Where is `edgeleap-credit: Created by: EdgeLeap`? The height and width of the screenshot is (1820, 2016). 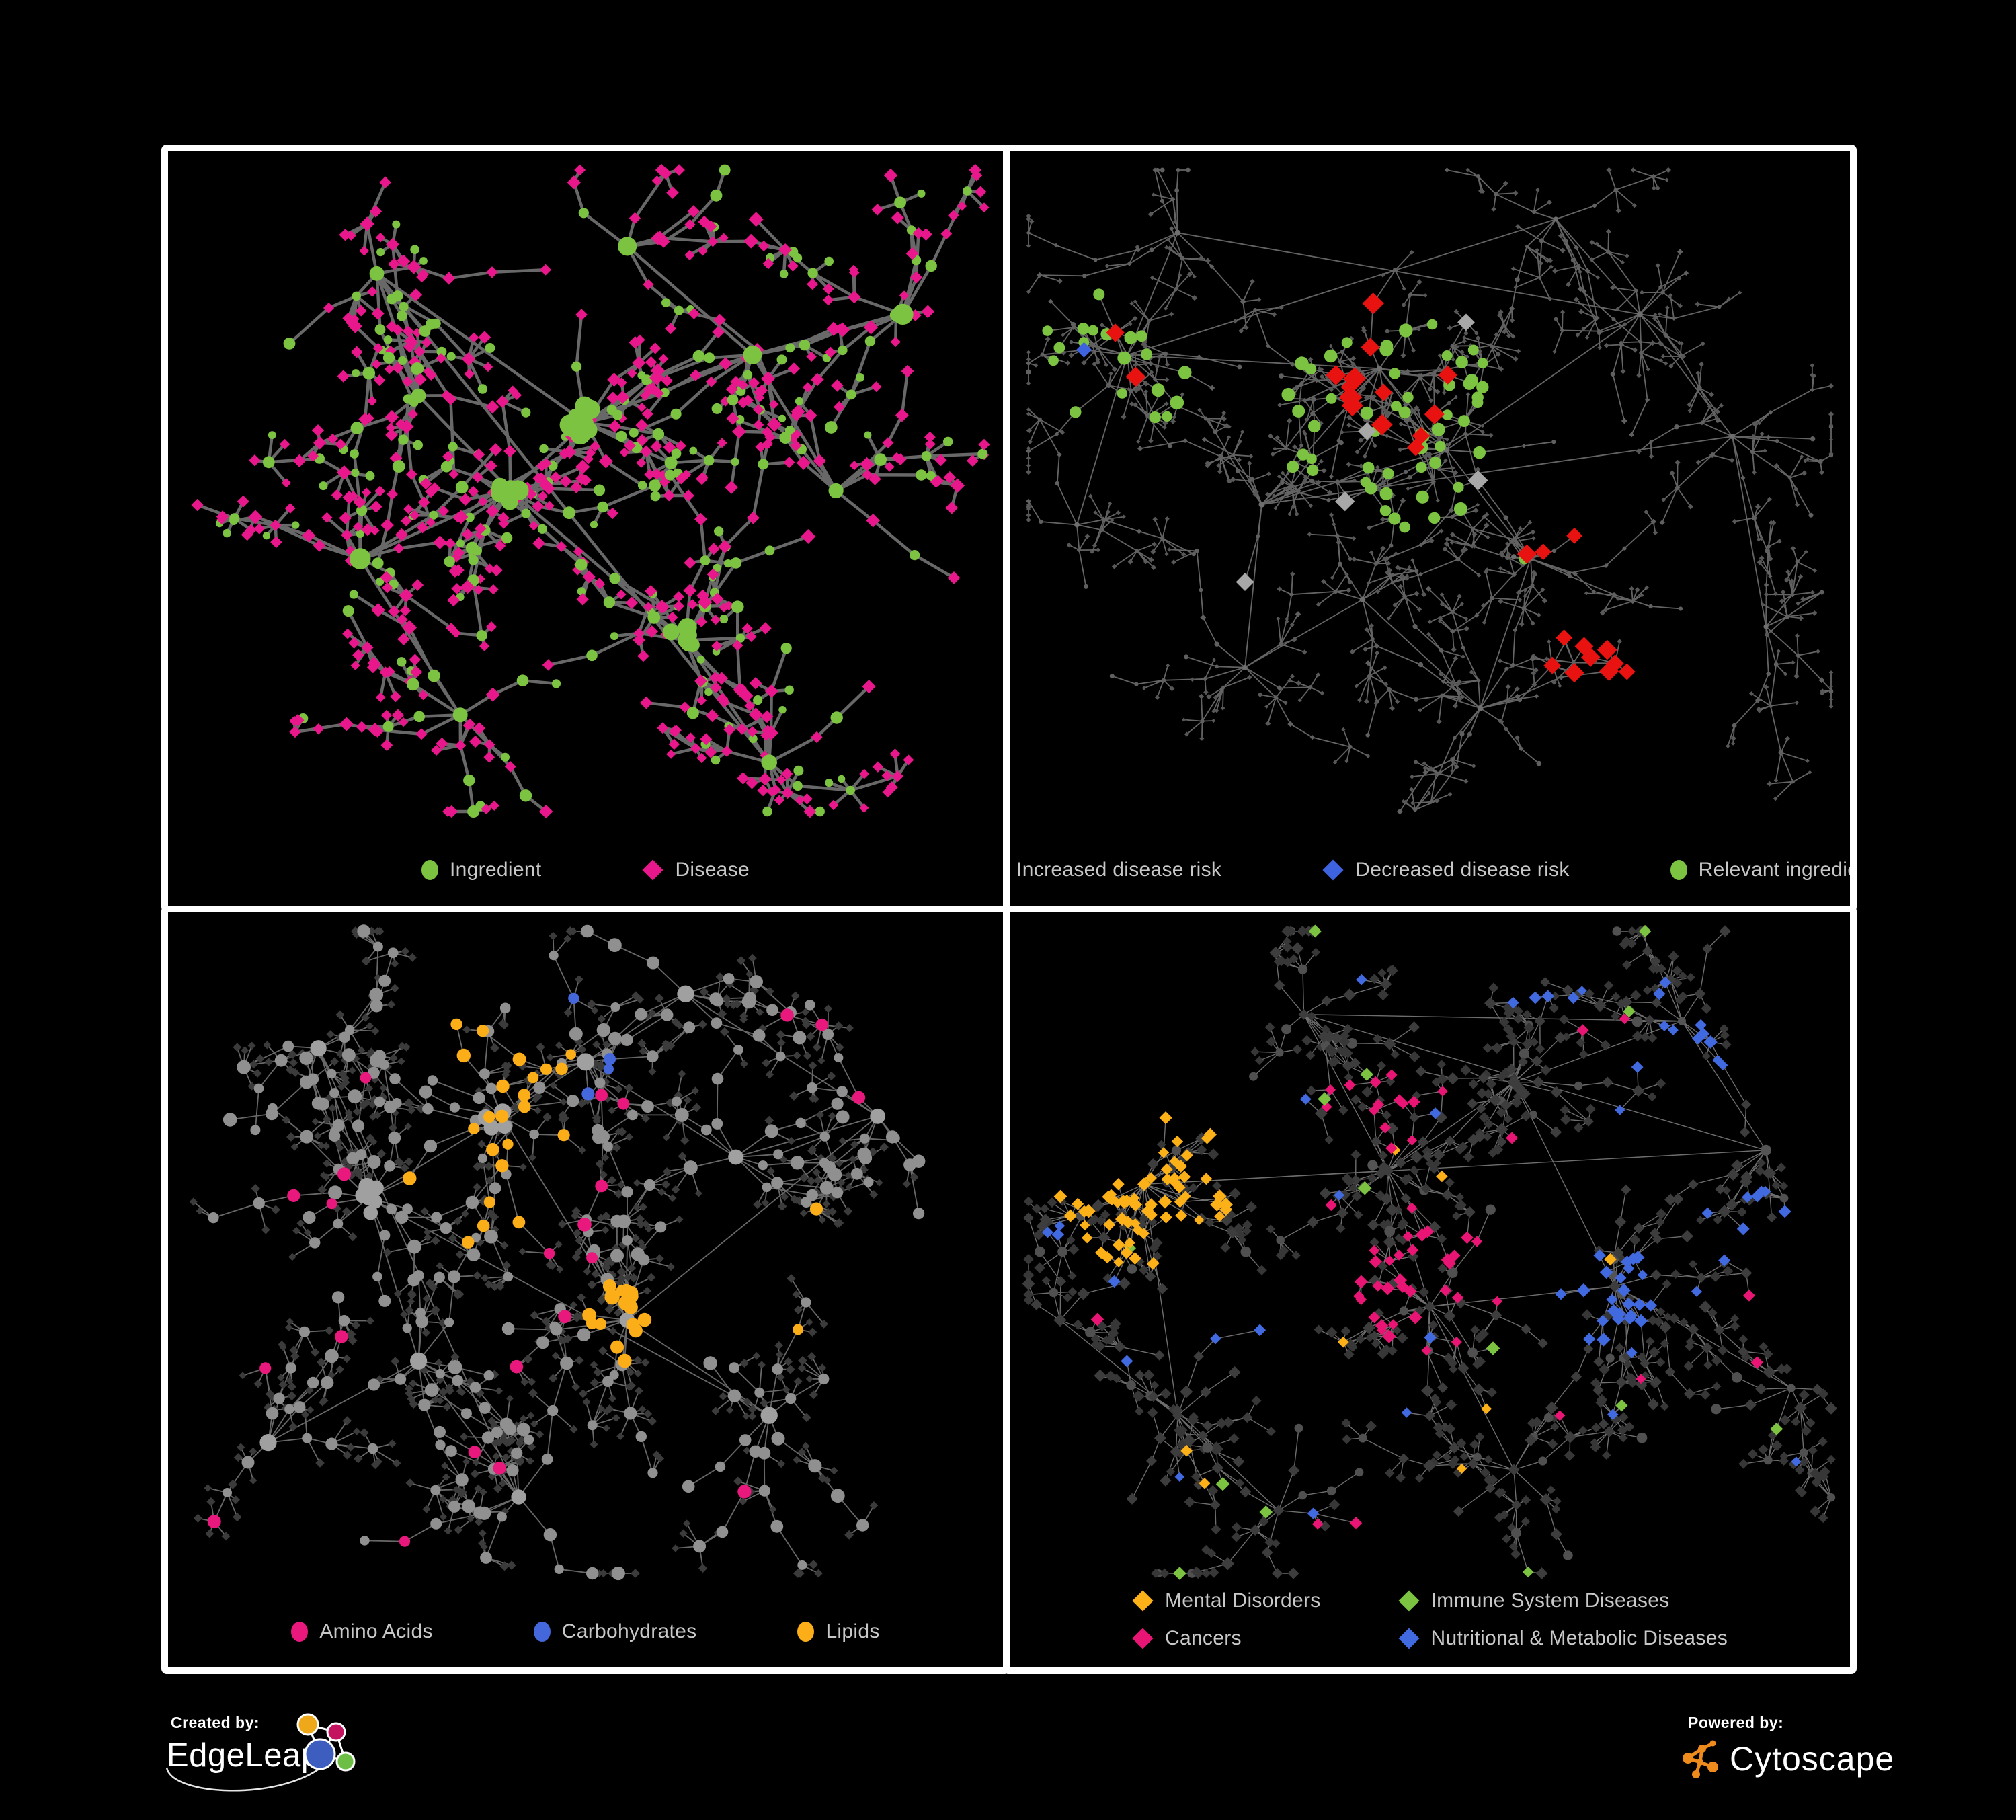
edgeleap-credit: Created by: EdgeLeap is located at coordinates (264, 1762).